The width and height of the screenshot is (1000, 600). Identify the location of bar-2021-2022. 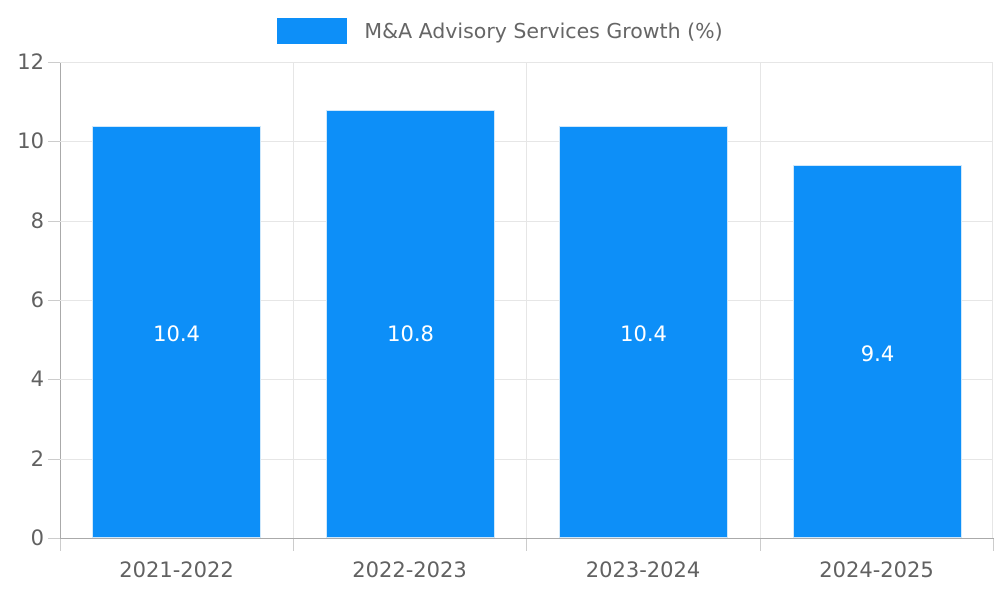
(176, 331).